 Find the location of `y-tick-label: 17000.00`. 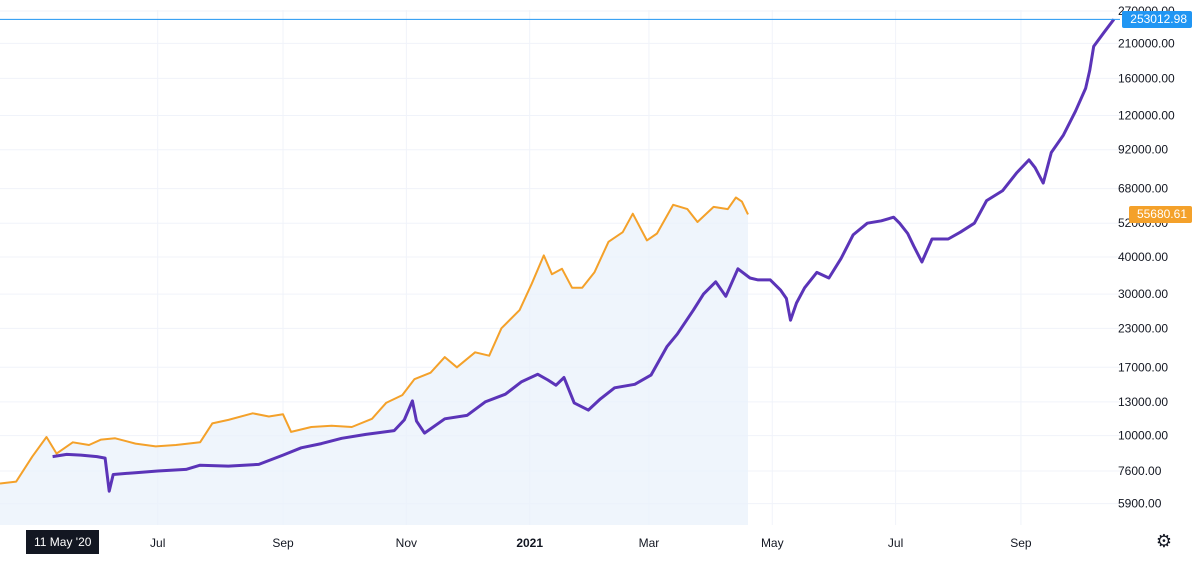

y-tick-label: 17000.00 is located at coordinates (1143, 367).